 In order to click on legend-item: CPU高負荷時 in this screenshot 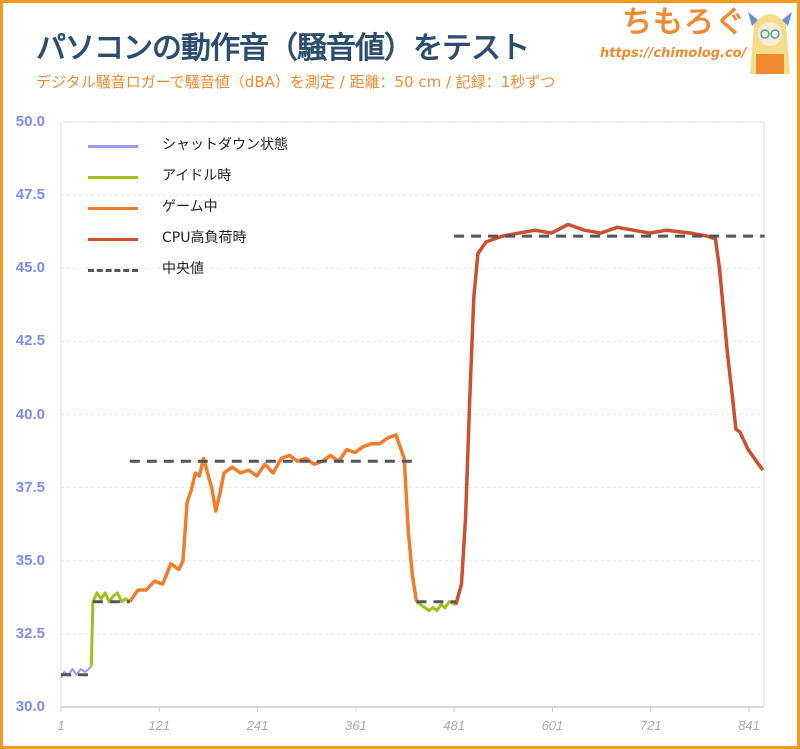, I will do `click(208, 244)`.